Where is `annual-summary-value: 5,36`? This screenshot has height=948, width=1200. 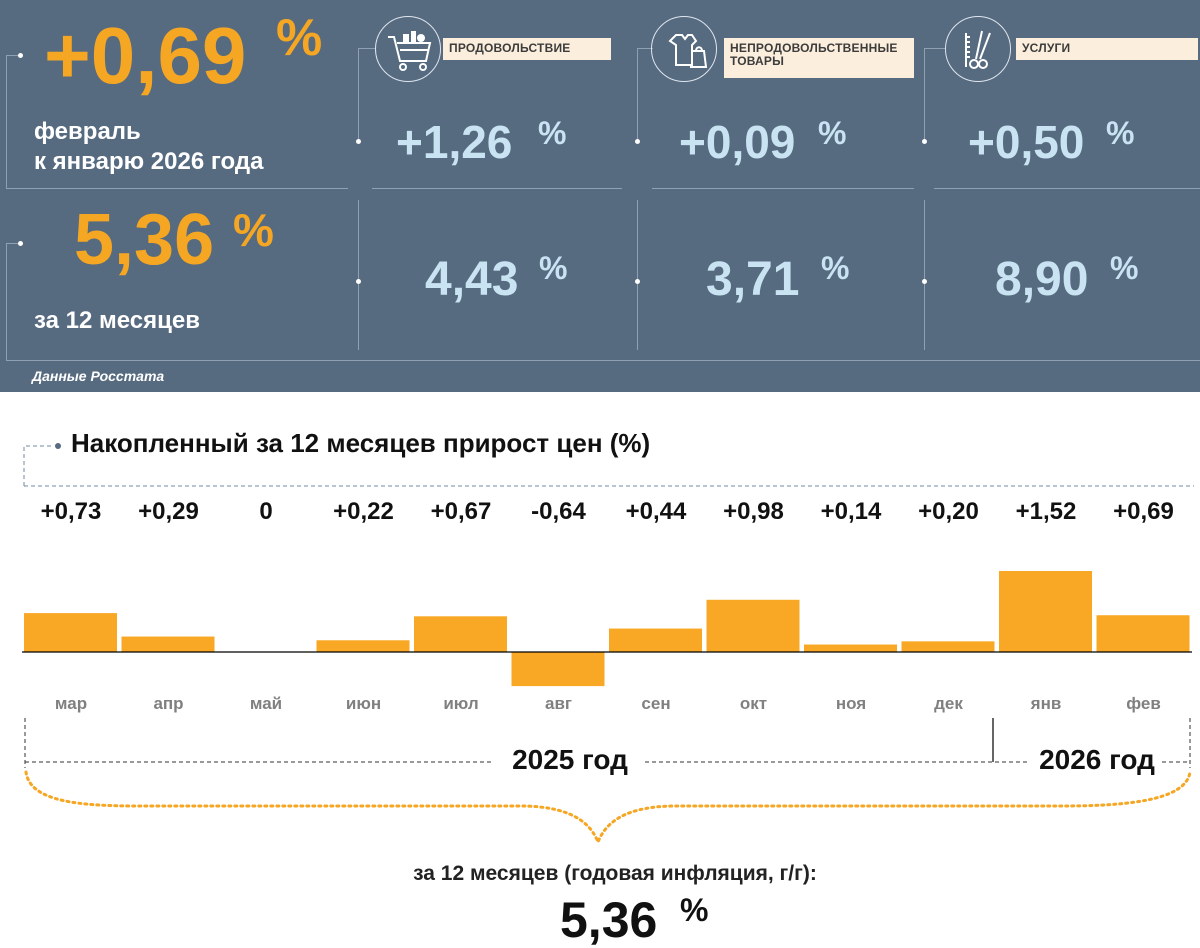
annual-summary-value: 5,36 is located at coordinates (609, 920).